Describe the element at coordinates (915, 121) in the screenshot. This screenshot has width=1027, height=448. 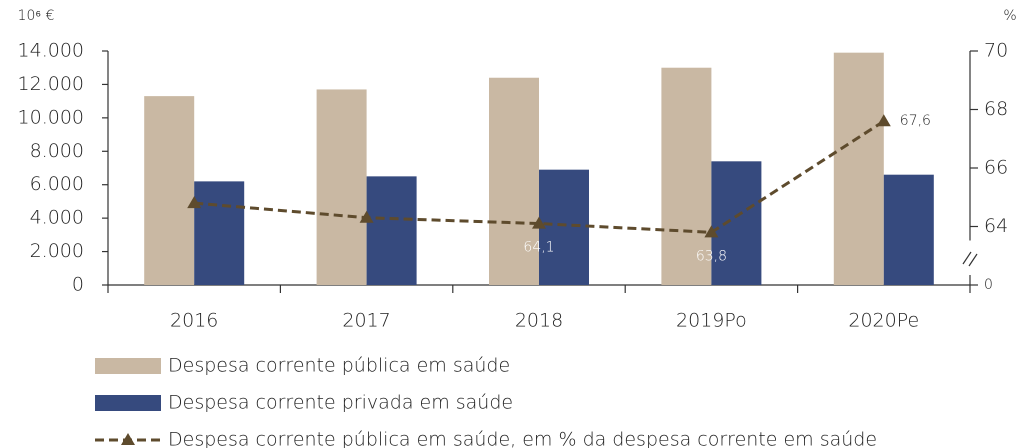
I see `data-label: 67,6` at that location.